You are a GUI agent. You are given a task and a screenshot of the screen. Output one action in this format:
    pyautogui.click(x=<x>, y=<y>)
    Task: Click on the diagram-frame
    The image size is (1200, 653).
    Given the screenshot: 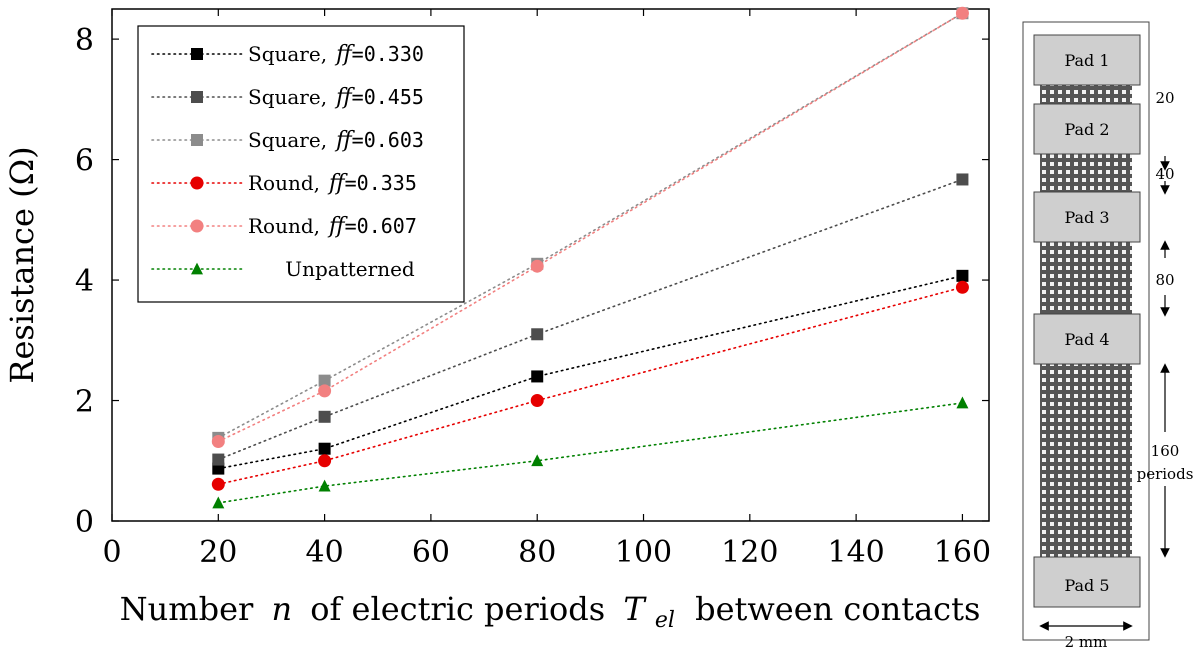 What is the action you would take?
    pyautogui.click(x=1086, y=331)
    